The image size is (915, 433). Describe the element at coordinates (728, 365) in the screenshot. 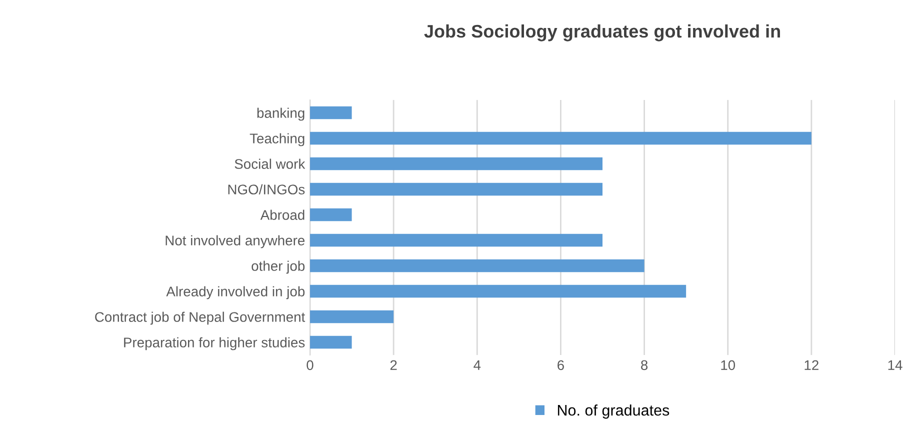

I see `x-tick-label: 10` at that location.